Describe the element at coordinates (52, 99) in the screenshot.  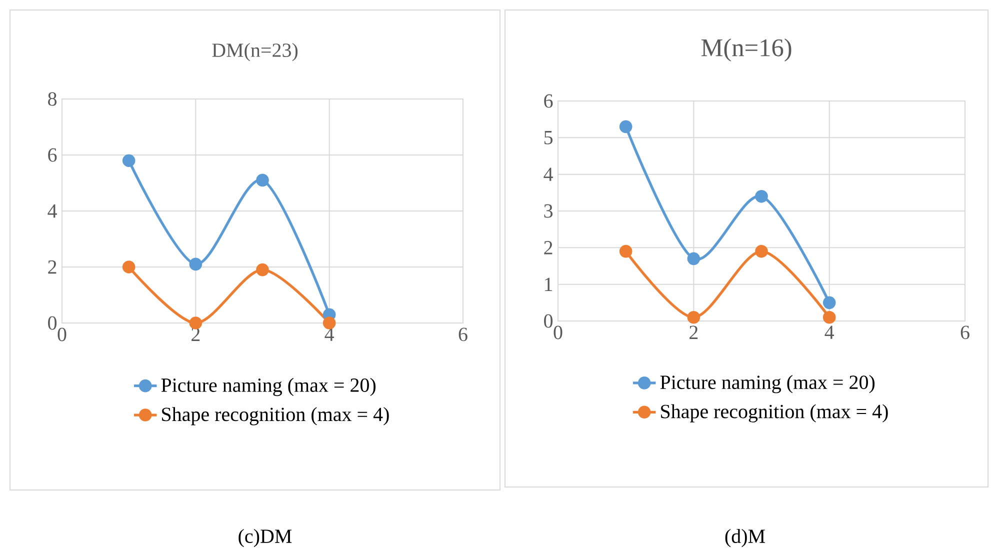
I see `y-tick-label: 8` at that location.